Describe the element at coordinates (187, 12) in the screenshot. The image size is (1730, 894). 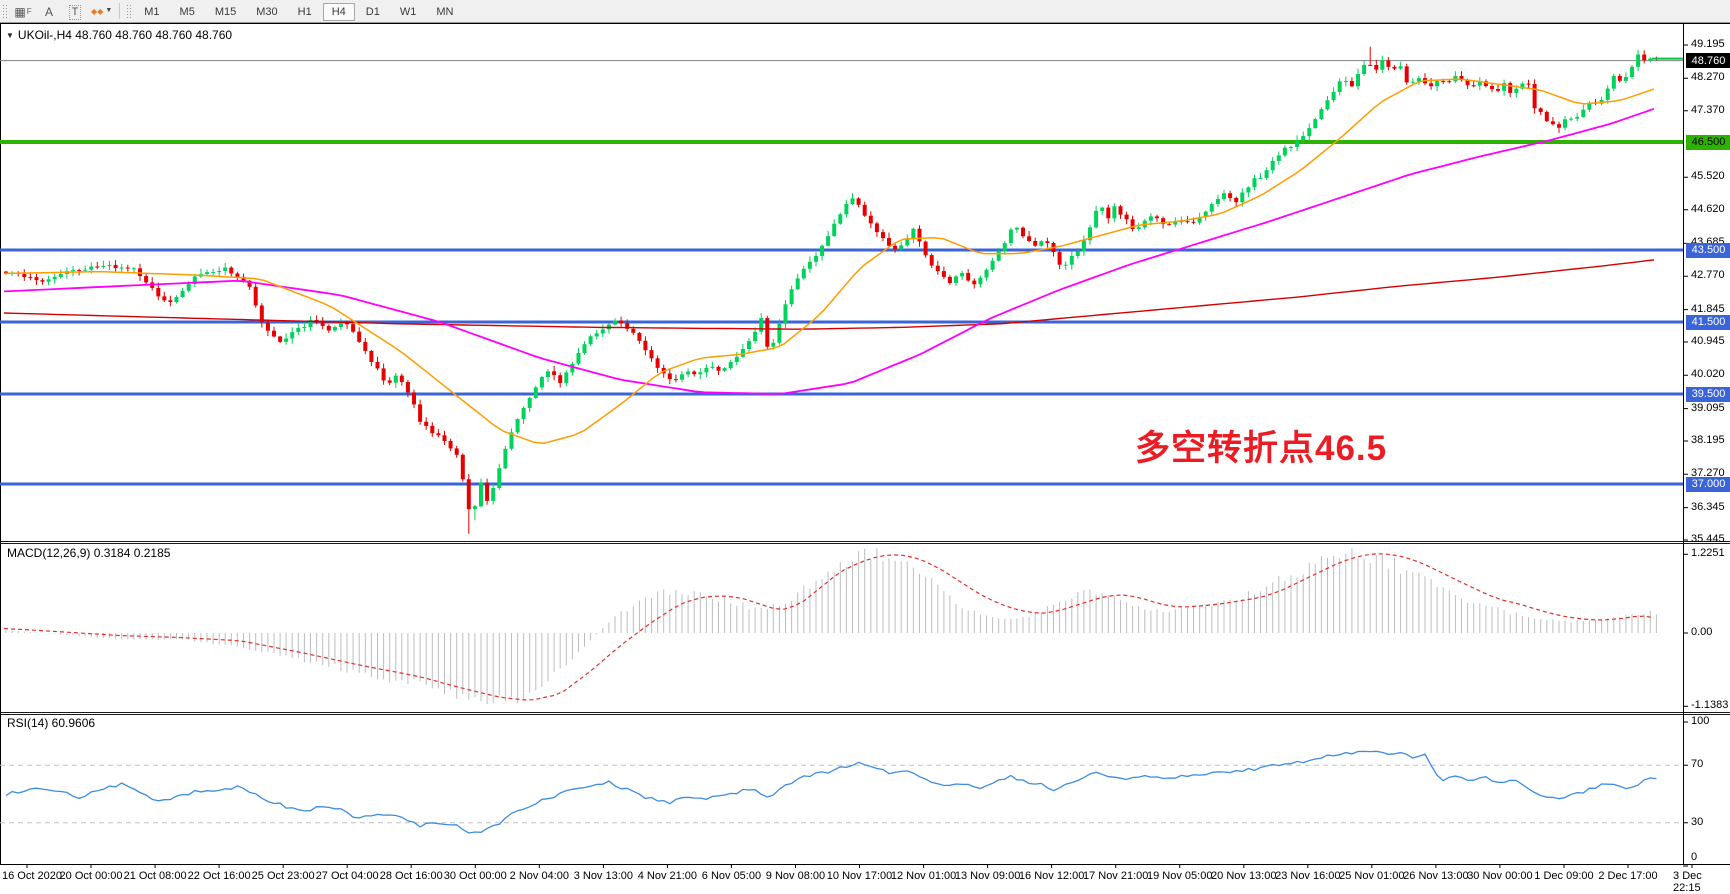
I see `timeframe-button-m5: M5` at that location.